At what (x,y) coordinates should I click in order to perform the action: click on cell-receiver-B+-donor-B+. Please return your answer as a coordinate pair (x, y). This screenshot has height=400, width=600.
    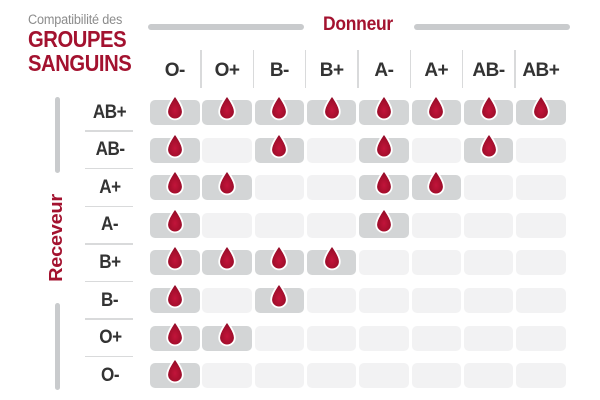
    Looking at the image, I should click on (331, 260).